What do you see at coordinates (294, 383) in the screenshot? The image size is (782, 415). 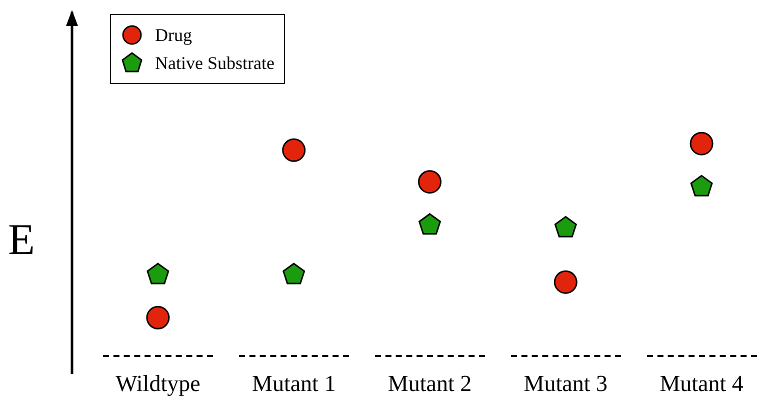 I see `x-tick-label: Mutant 1` at bounding box center [294, 383].